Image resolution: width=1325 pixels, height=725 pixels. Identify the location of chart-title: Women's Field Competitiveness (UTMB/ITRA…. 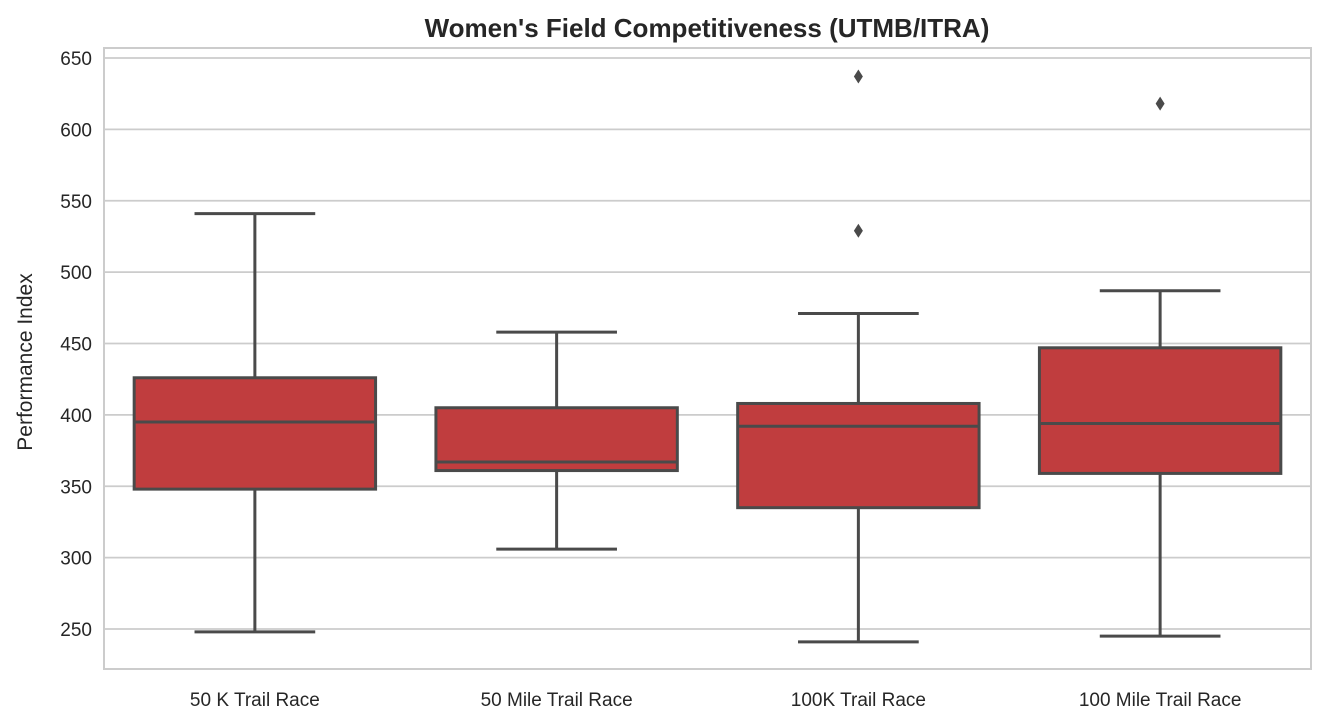
(707, 28).